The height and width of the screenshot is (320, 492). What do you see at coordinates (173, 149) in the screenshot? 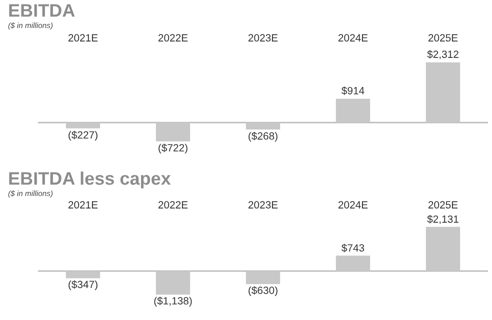
I see `data-label: ($722)` at bounding box center [173, 149].